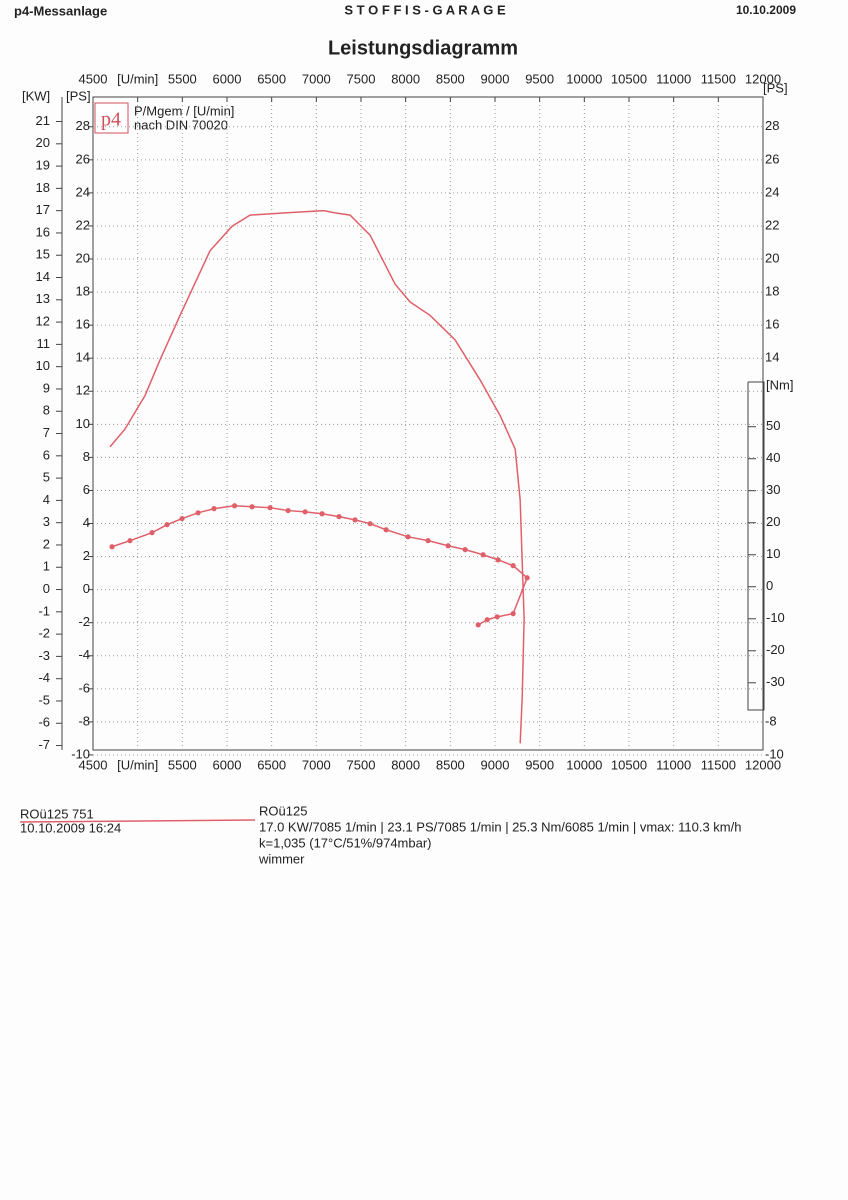 This screenshot has width=848, height=1200. What do you see at coordinates (763, 764) in the screenshot?
I see `x-tick-label-bottom: 12000` at bounding box center [763, 764].